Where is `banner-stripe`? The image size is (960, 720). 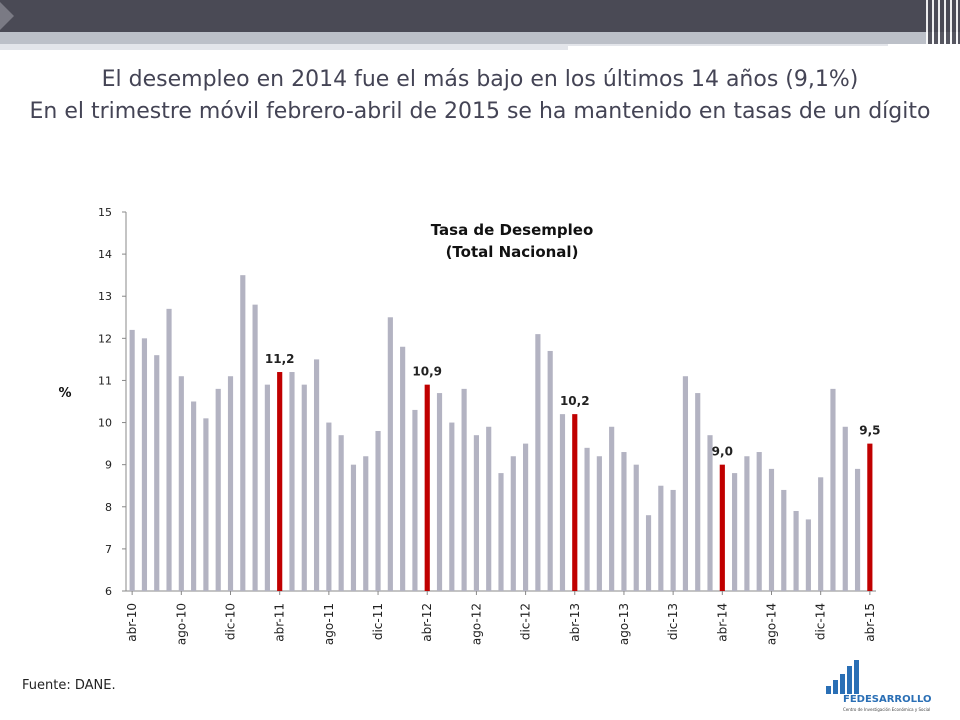 banner-stripe is located at coordinates (480, 38).